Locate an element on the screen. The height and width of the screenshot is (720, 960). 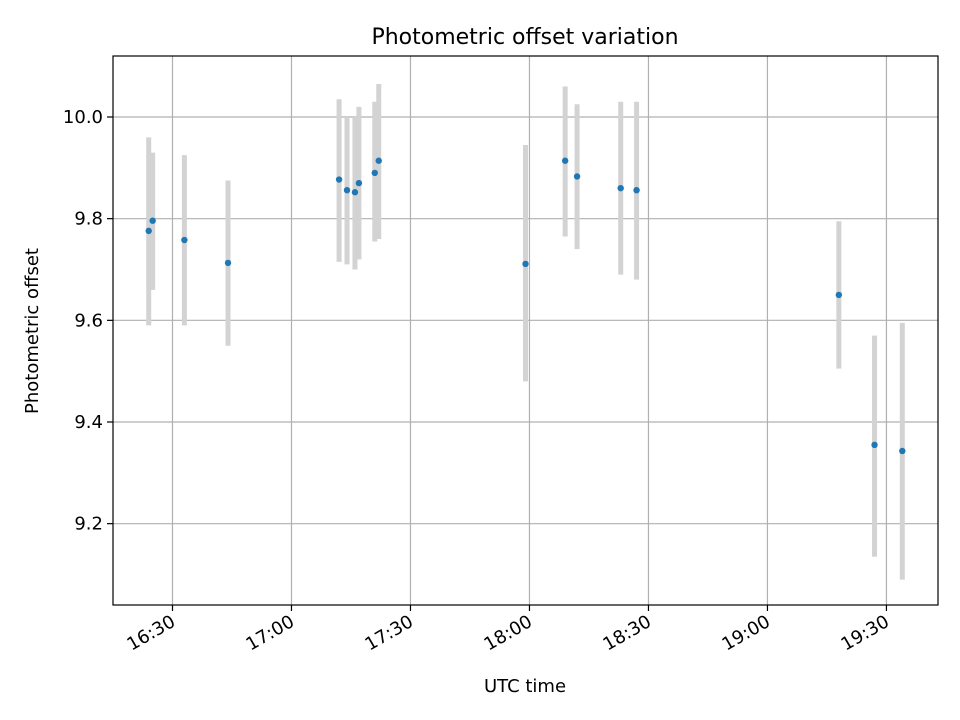
y-axis-label: Photometric offset is located at coordinates (32, 331).